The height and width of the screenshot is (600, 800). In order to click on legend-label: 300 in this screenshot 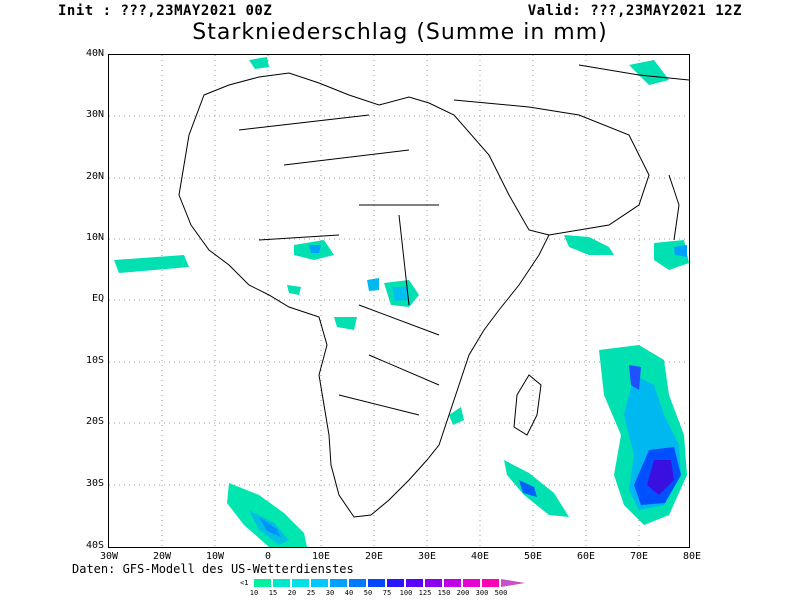, I will do `click(482, 593)`.